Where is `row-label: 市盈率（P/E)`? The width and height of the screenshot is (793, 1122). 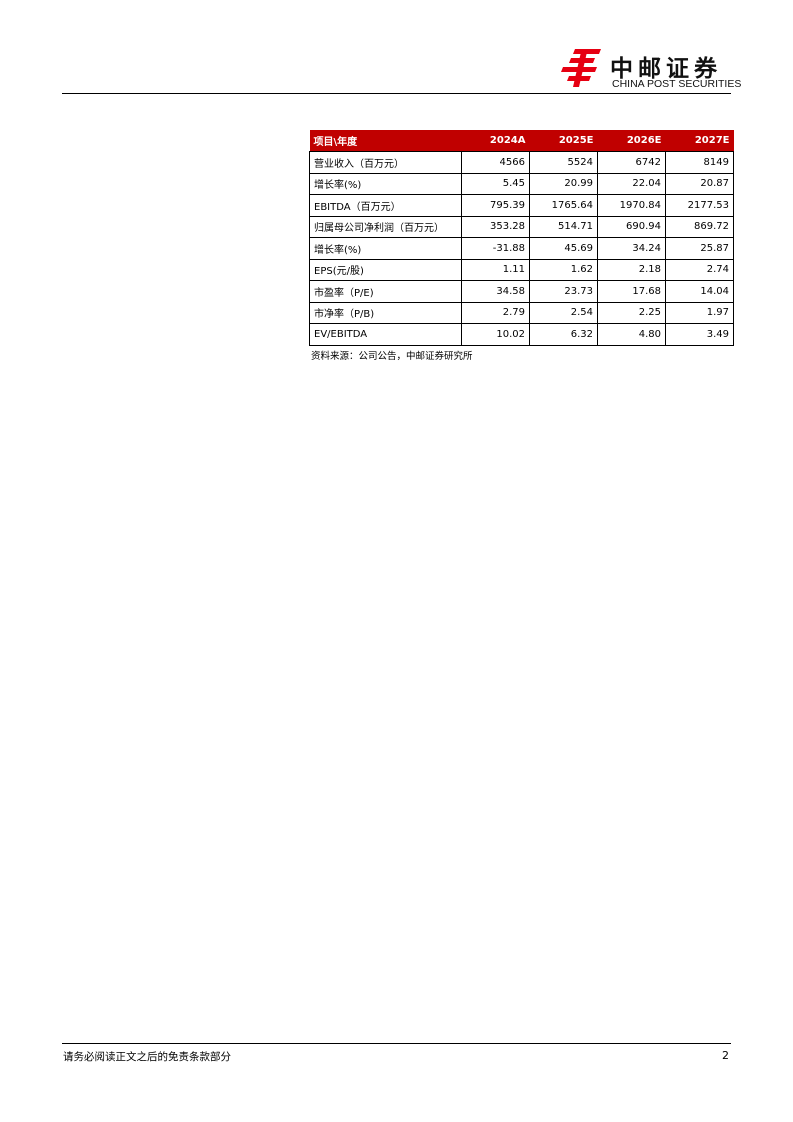
row-label: 市盈率（P/E) is located at coordinates (385, 291).